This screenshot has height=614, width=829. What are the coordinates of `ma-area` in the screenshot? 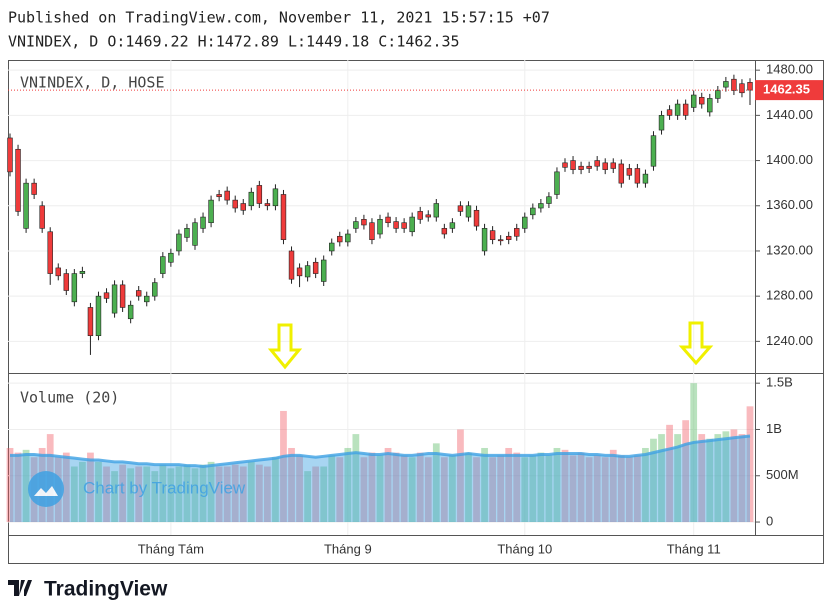 It's located at (380, 479).